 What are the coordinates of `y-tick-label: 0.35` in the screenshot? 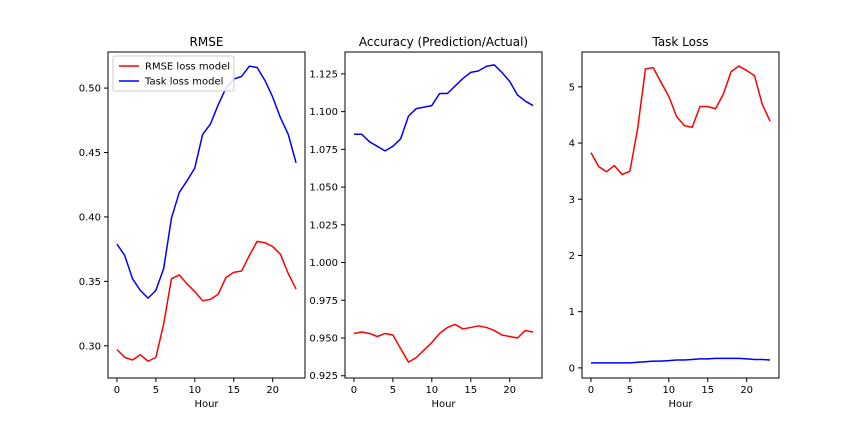 It's located at (90, 282).